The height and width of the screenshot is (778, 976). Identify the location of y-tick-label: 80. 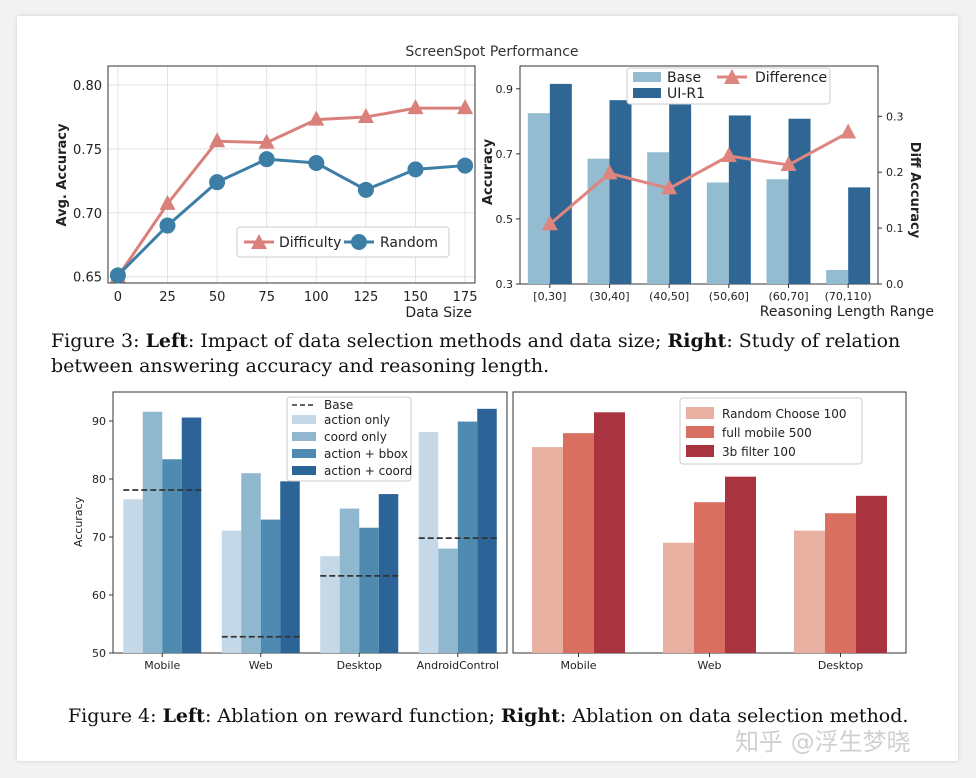
(99, 479).